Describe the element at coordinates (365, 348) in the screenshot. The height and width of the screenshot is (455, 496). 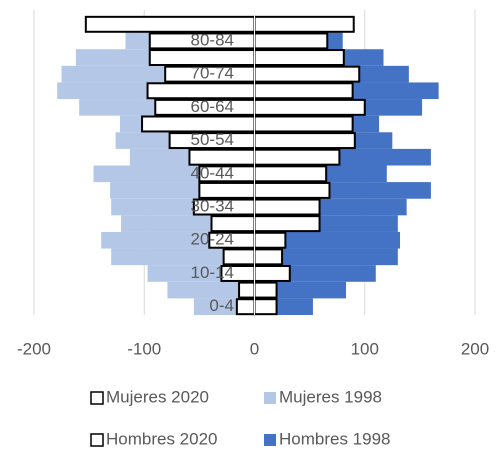
I see `x-tick-label: 100` at that location.